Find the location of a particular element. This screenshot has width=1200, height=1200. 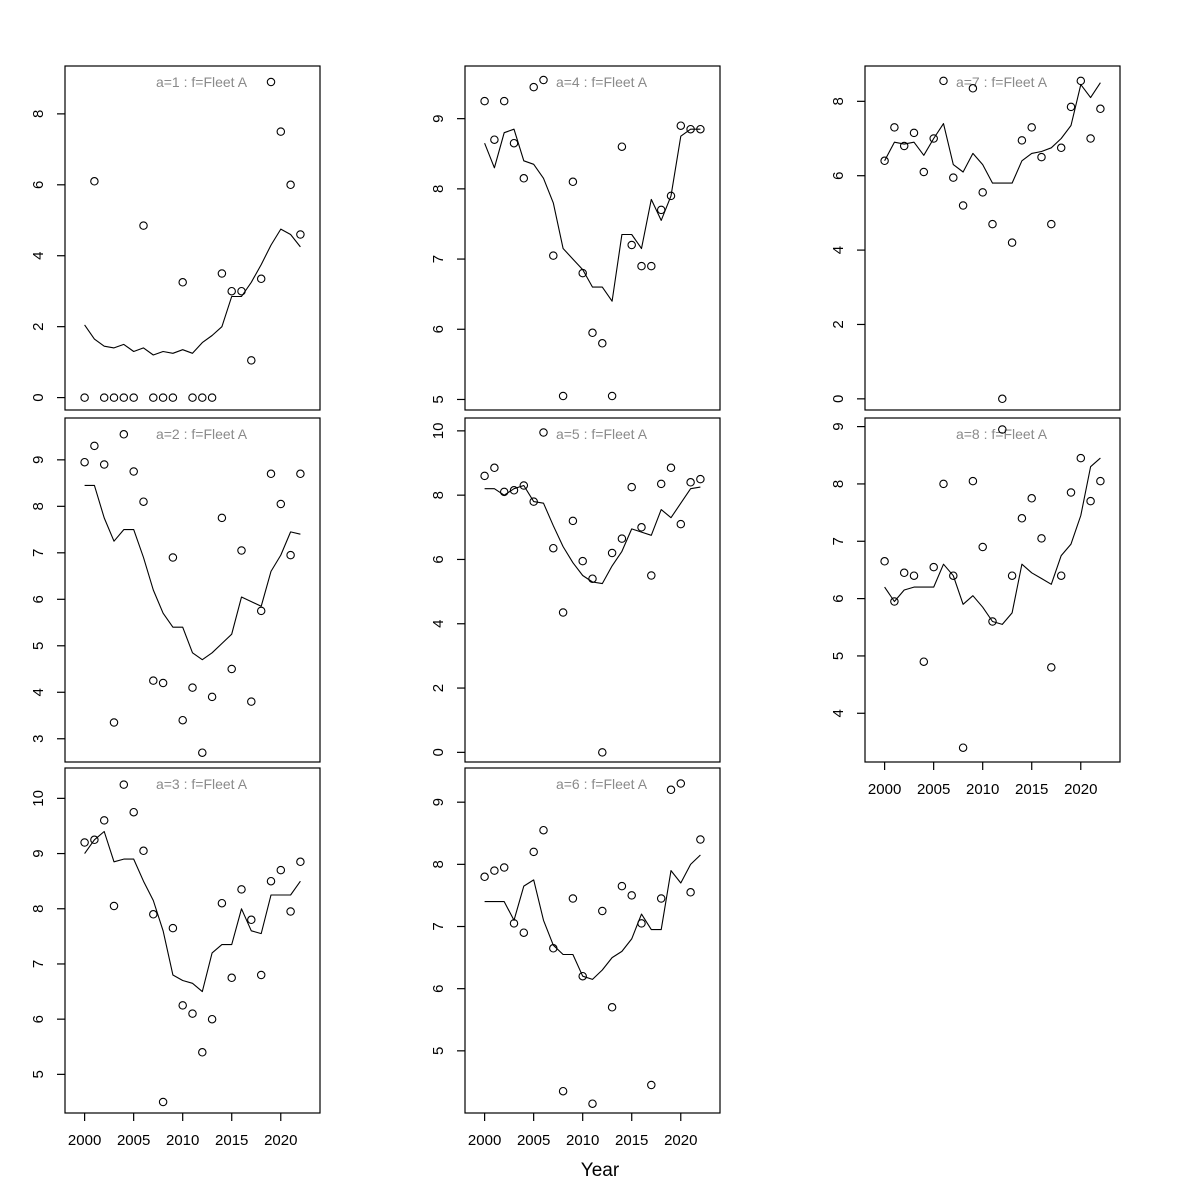

panel-title: a=5 : f=Fleet A is located at coordinates (602, 434).